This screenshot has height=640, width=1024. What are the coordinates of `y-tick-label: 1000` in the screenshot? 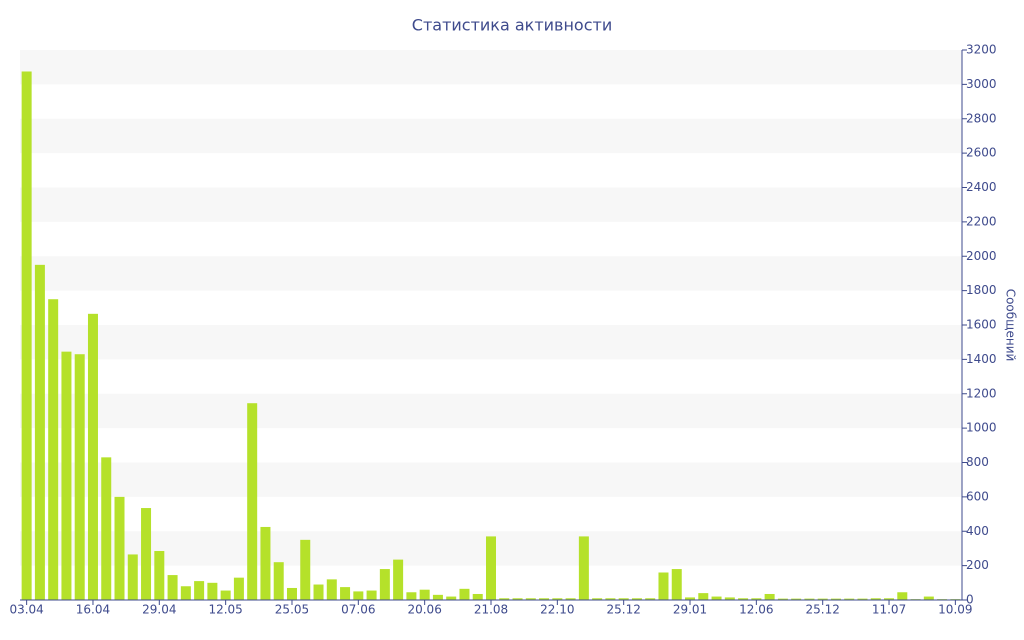 It's located at (981, 428).